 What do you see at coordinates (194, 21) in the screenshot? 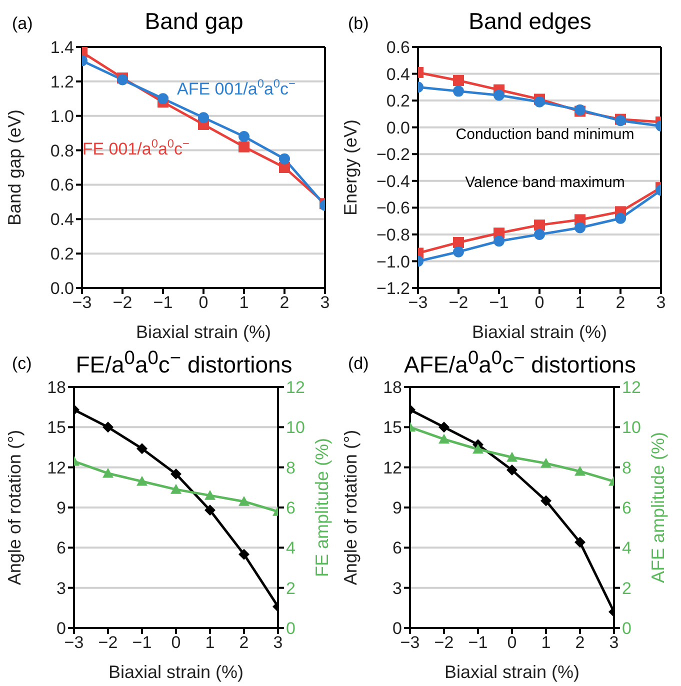
I see `chart-title: Band gap` at bounding box center [194, 21].